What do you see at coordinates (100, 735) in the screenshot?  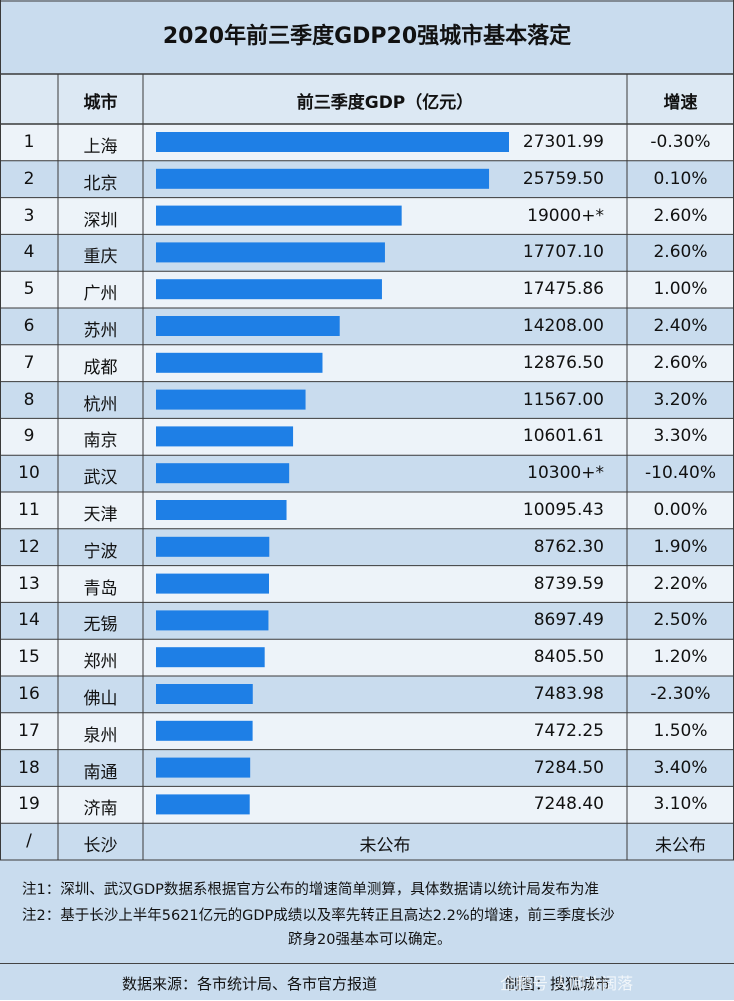 I see `city-cell: 泉州` at bounding box center [100, 735].